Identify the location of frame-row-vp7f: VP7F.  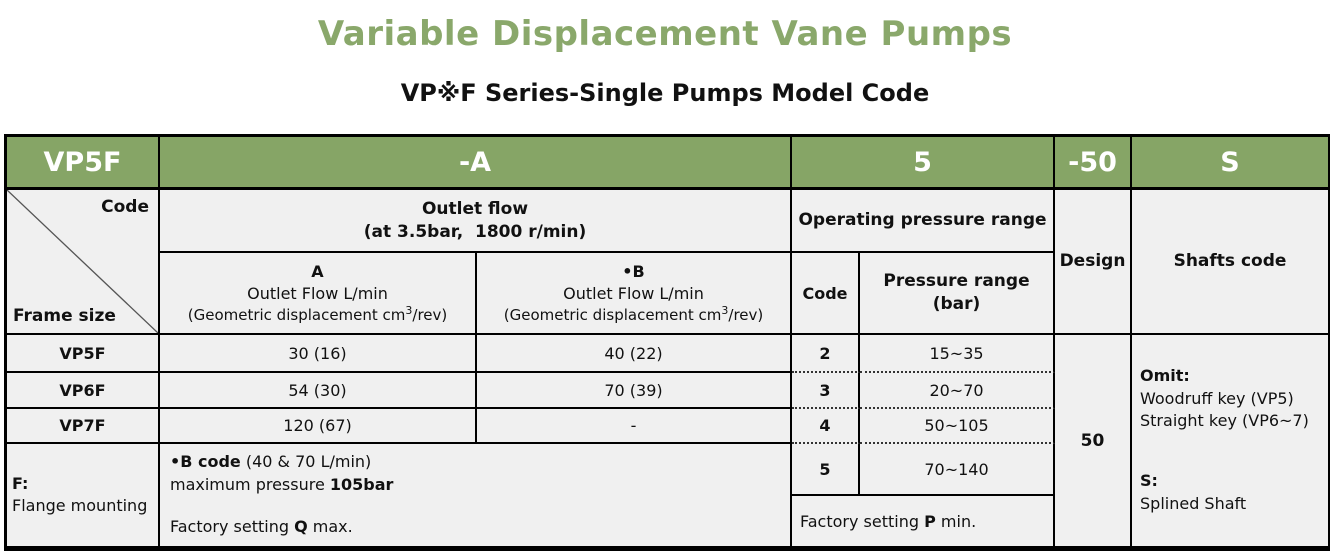
(83, 426).